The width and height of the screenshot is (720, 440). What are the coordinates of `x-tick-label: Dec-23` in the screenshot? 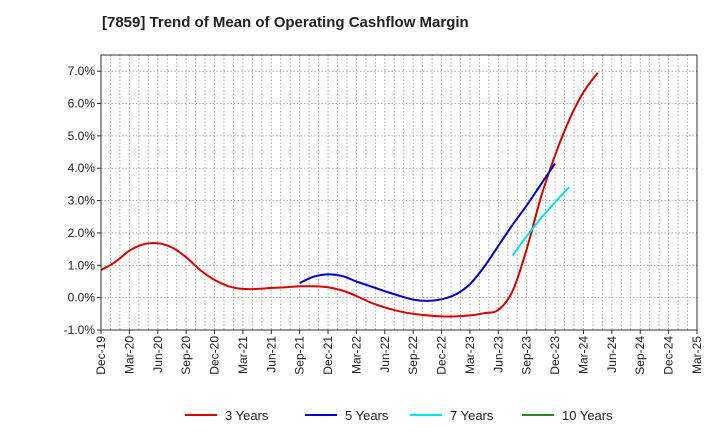 It's located at (555, 355).